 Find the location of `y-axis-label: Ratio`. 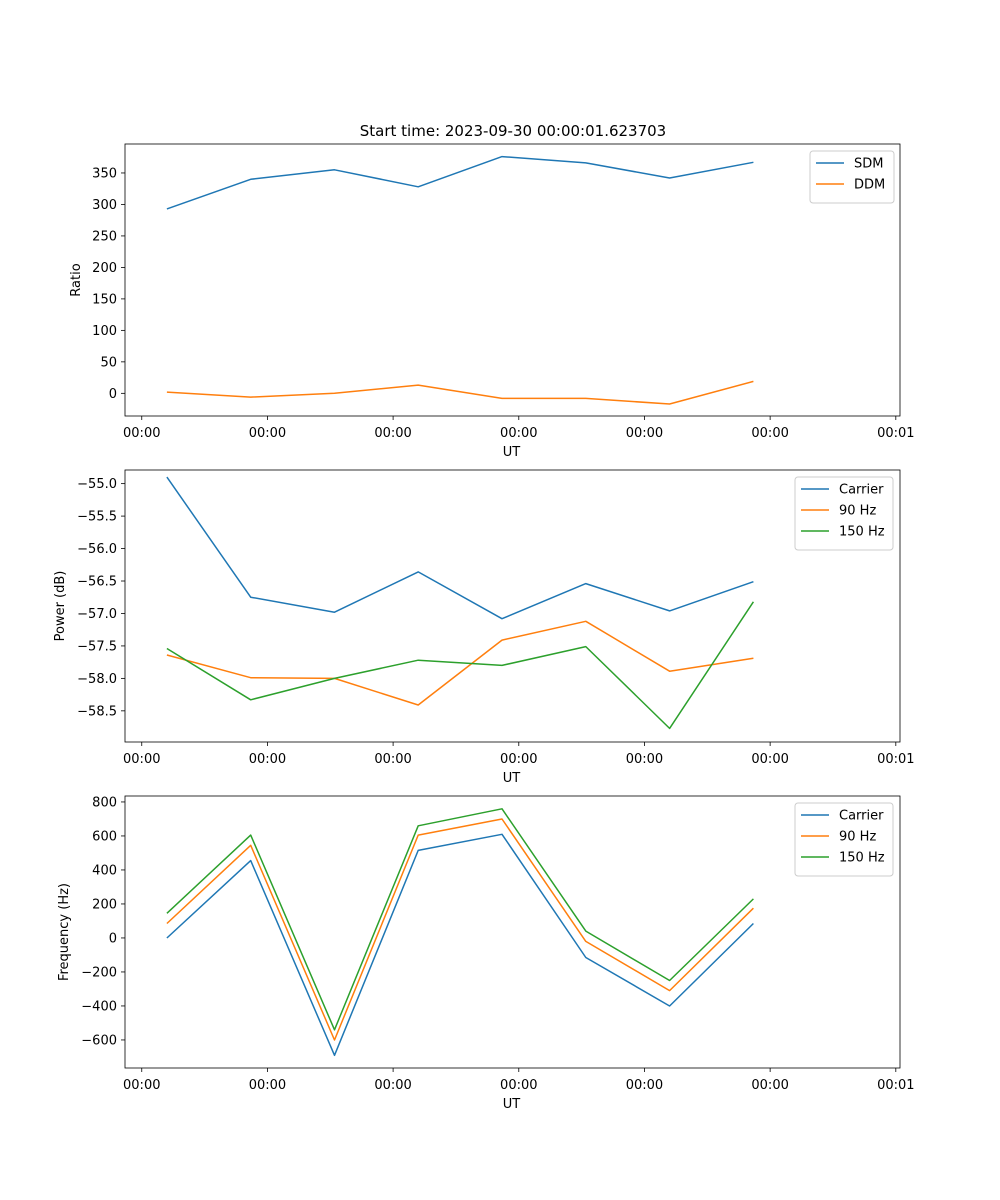

y-axis-label: Ratio is located at coordinates (76, 279).